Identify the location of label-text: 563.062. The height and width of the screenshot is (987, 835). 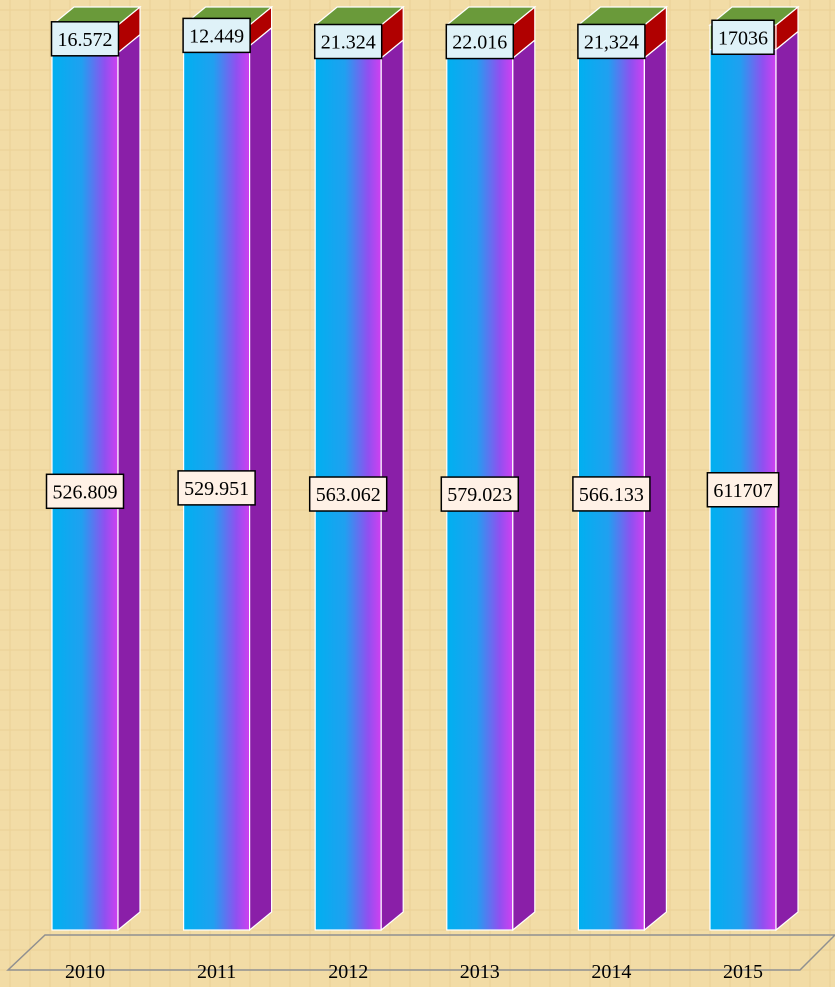
(348, 495).